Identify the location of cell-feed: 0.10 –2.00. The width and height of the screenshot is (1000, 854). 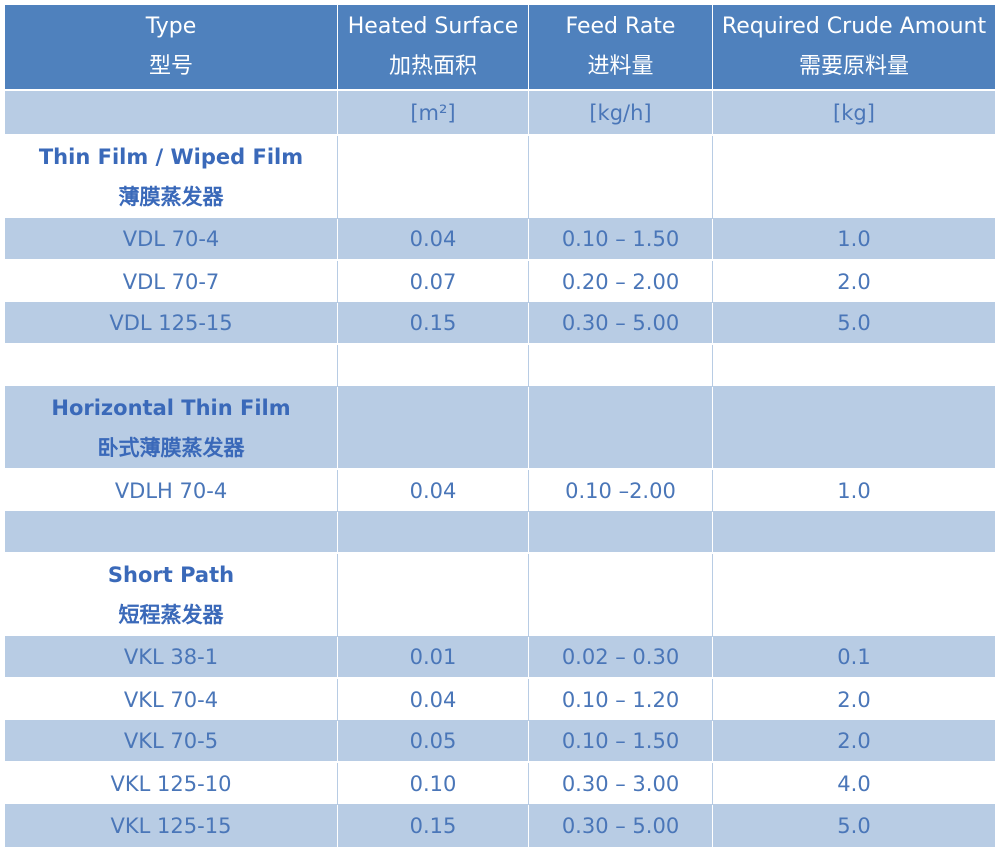
(620, 490).